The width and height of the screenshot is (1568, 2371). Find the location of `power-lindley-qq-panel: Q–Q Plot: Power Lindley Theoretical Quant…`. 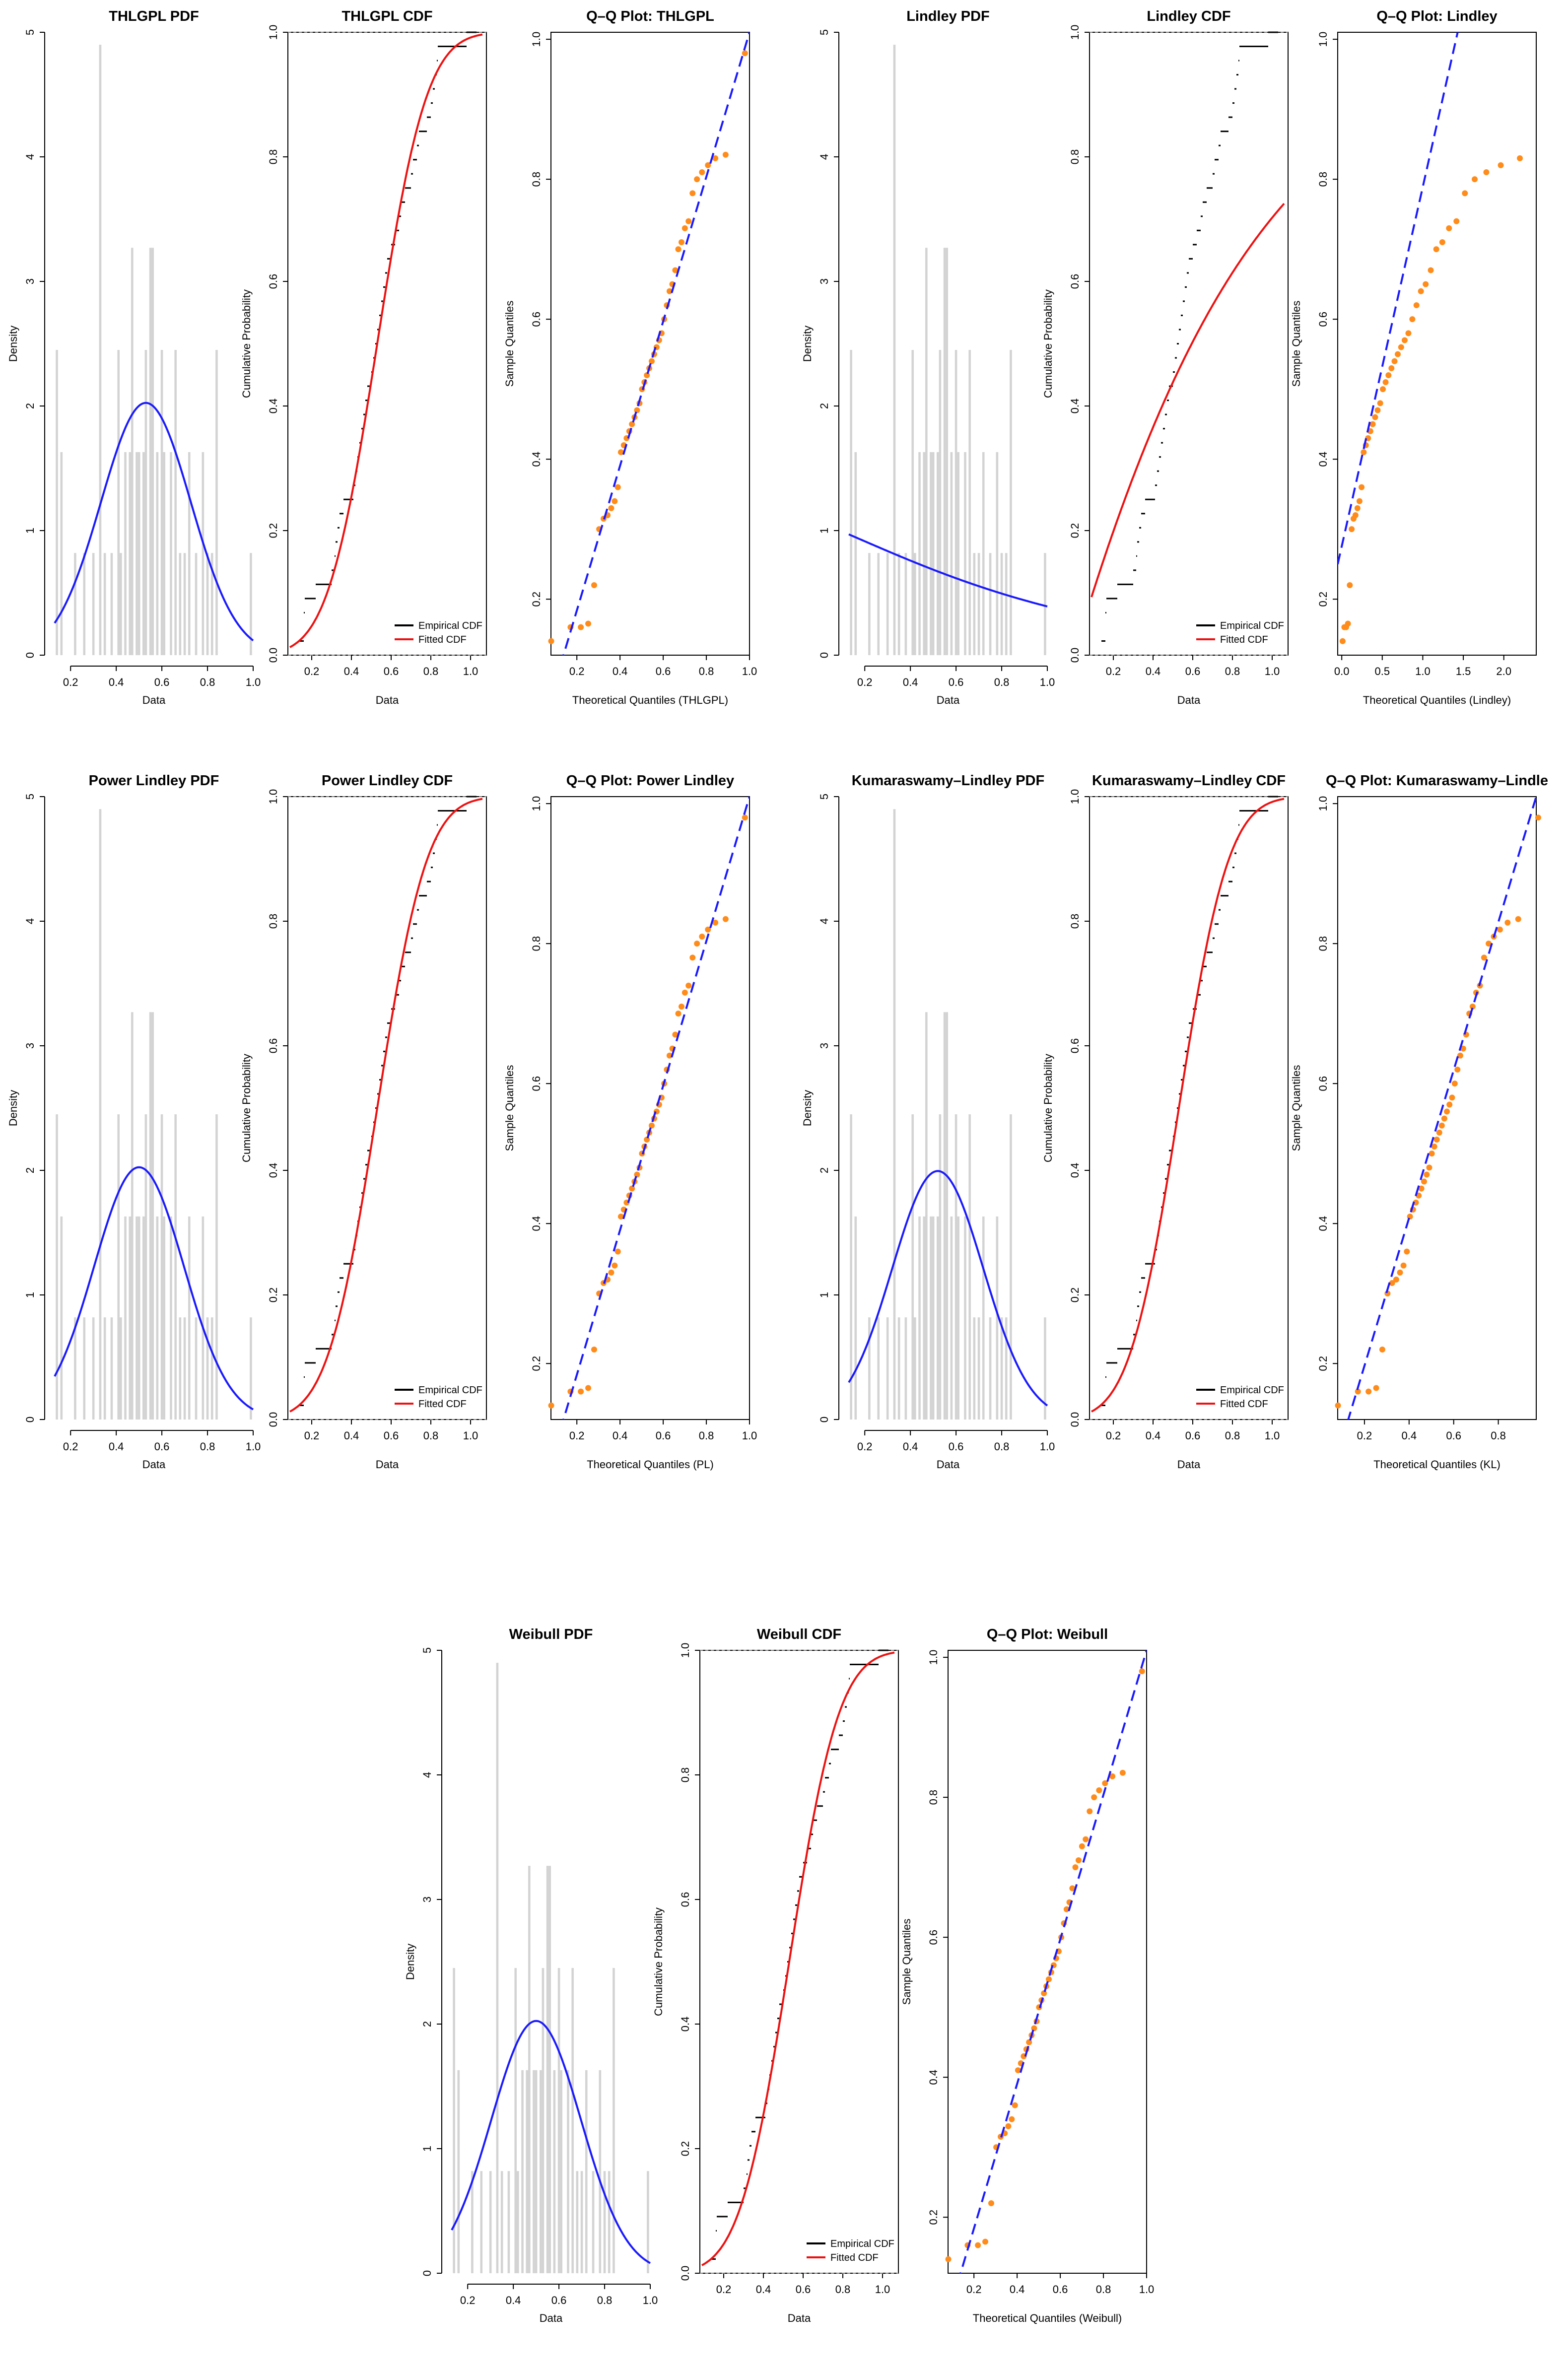

power-lindley-qq-panel: Q–Q Plot: Power Lindley Theoretical Quant… is located at coordinates (627, 1136).